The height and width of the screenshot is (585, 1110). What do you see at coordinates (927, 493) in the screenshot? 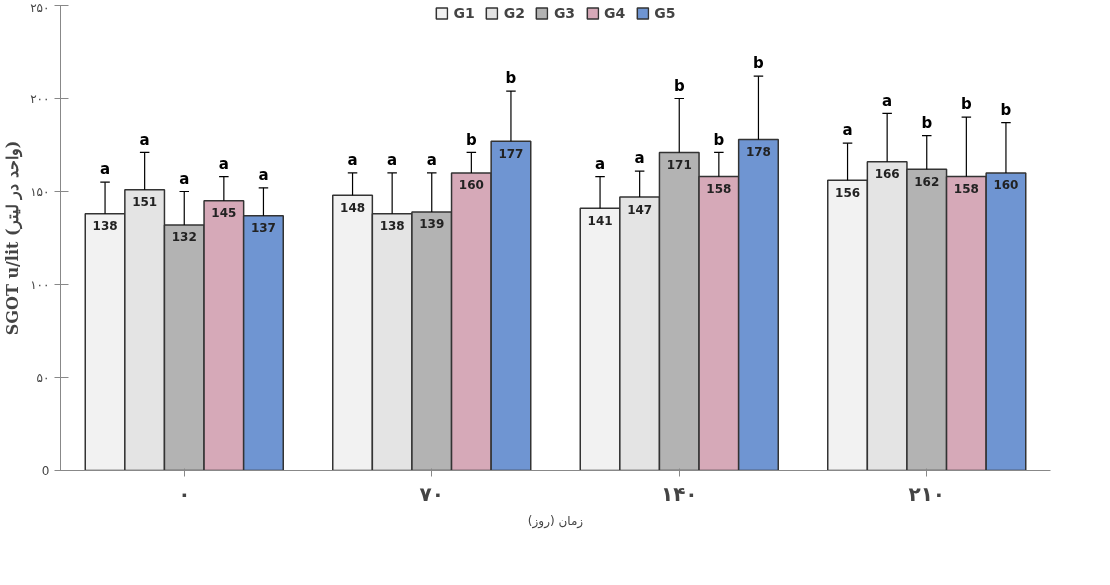
I see `x-tick-label: ۲۱۰` at bounding box center [927, 493].